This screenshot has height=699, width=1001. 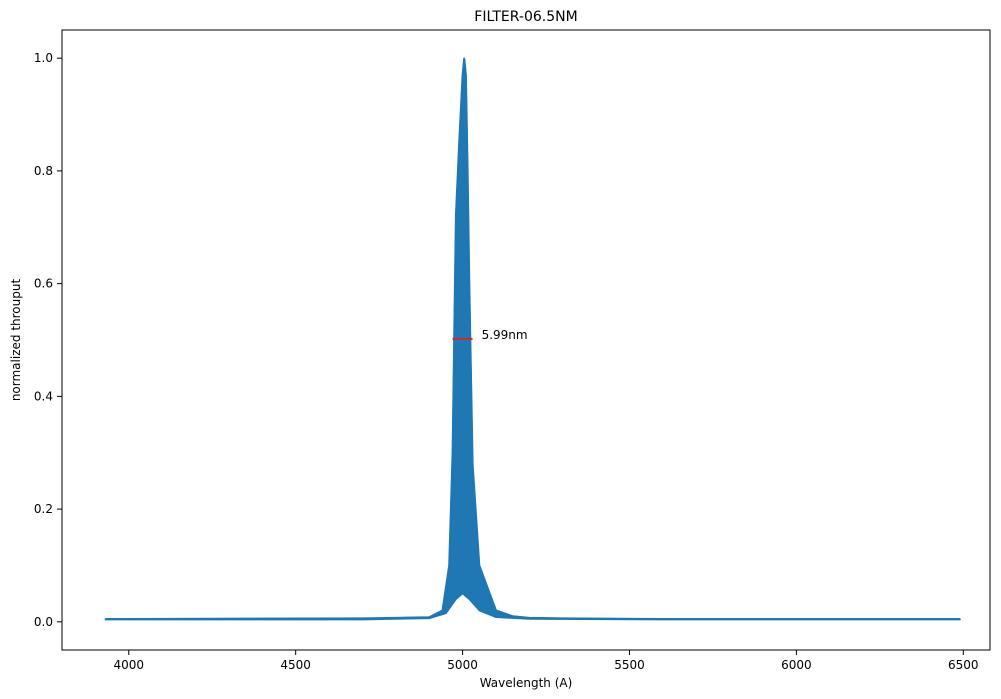 I want to click on x-tick-label: 6000, so click(x=796, y=665).